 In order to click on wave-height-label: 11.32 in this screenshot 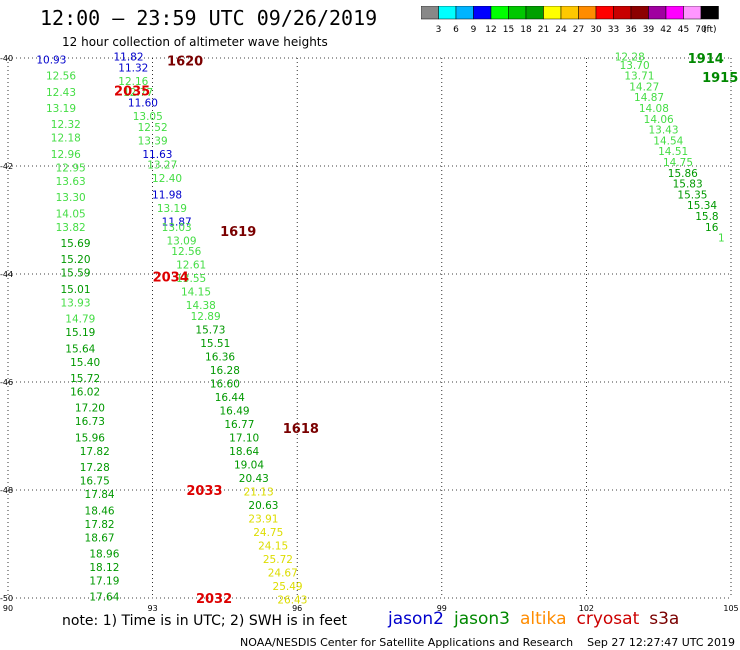, I will do `click(133, 69)`.